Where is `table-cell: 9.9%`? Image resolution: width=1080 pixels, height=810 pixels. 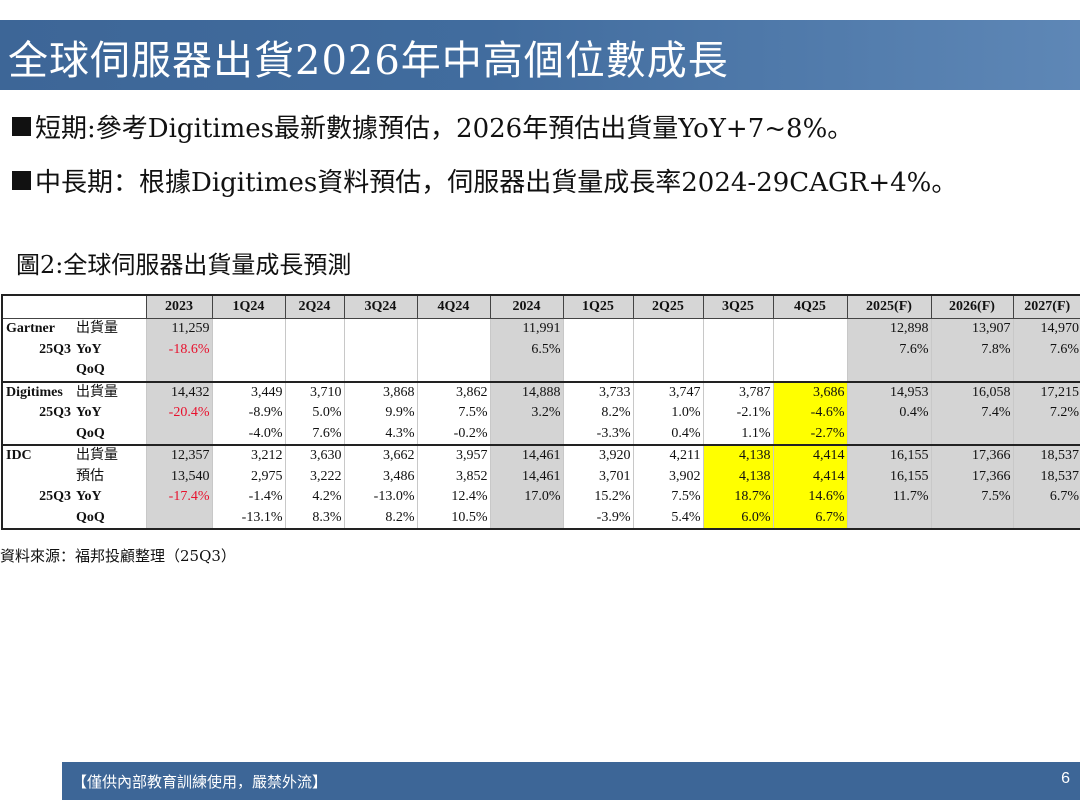
table-cell: 9.9% is located at coordinates (380, 413).